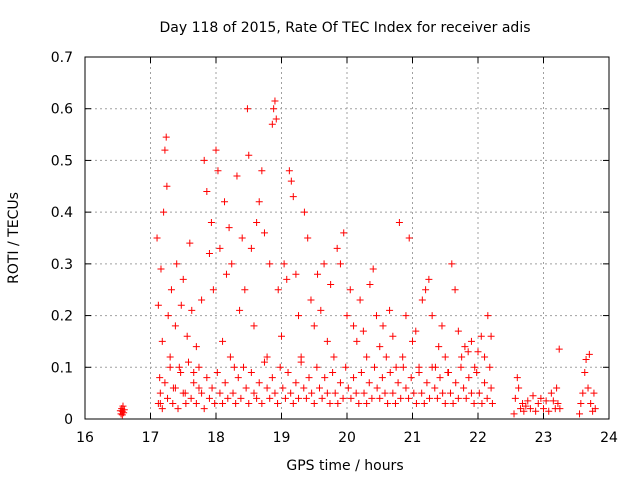 The width and height of the screenshot is (640, 480). I want to click on x-tick-label: 18, so click(216, 438).